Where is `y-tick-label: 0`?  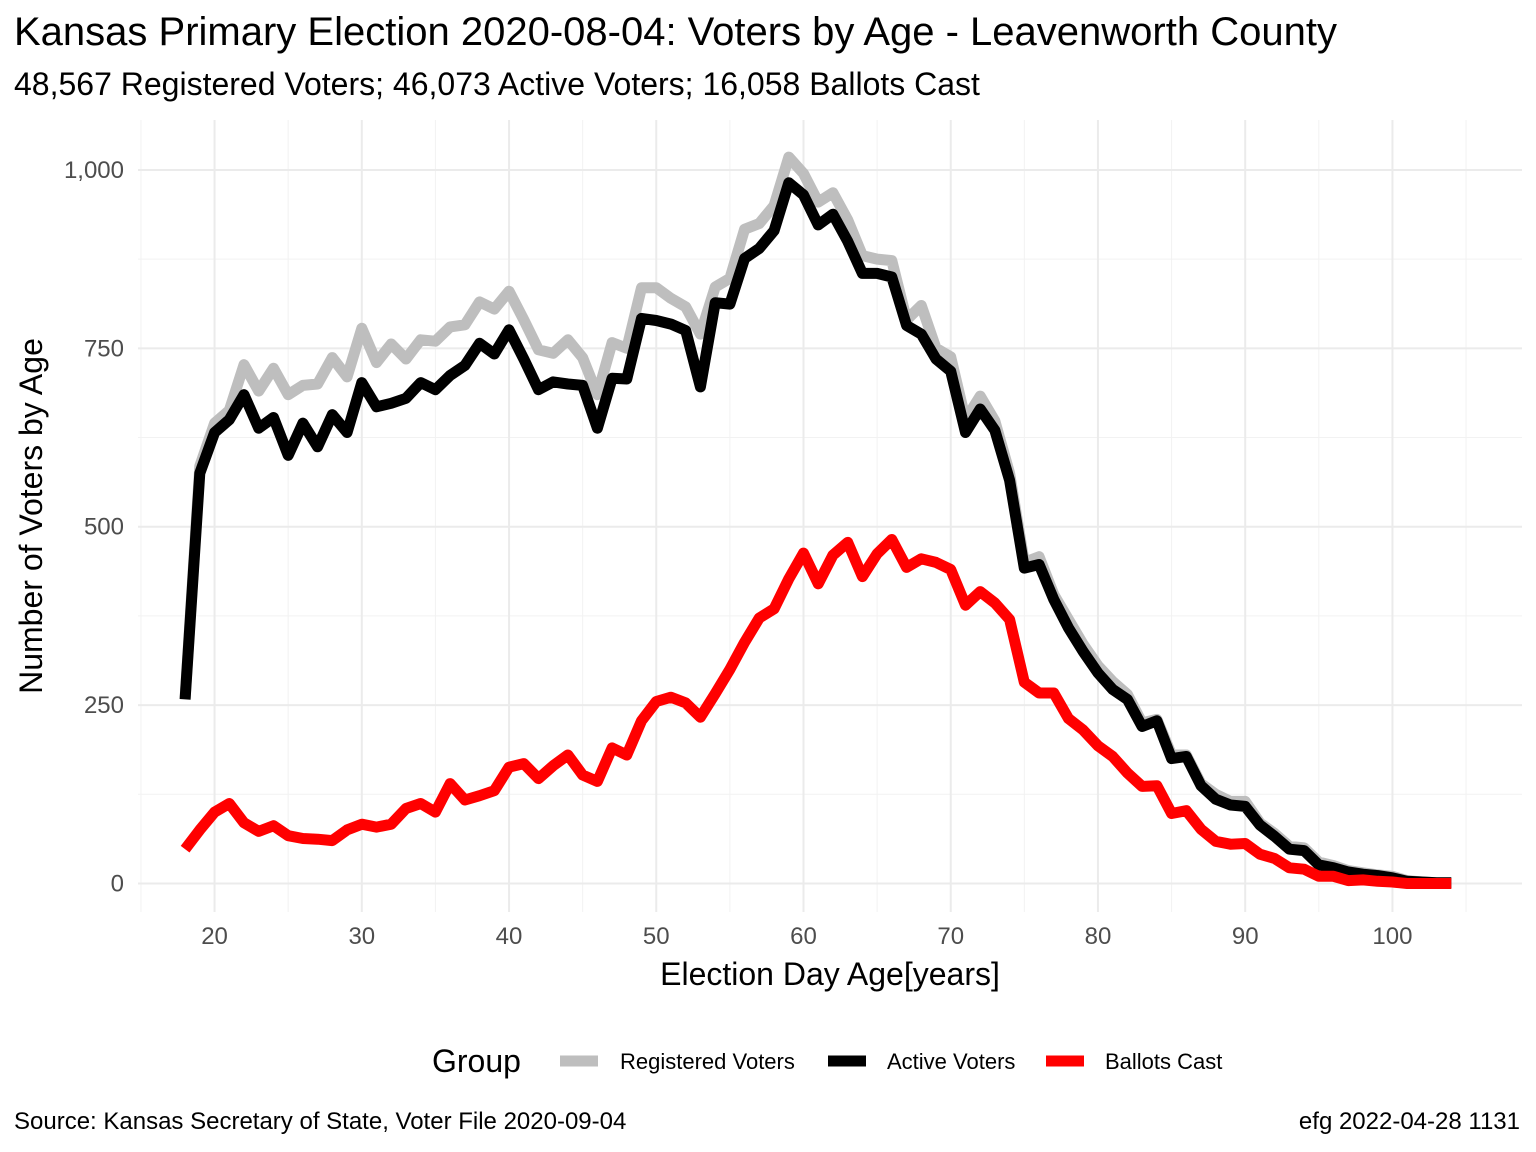 y-tick-label: 0 is located at coordinates (117, 883).